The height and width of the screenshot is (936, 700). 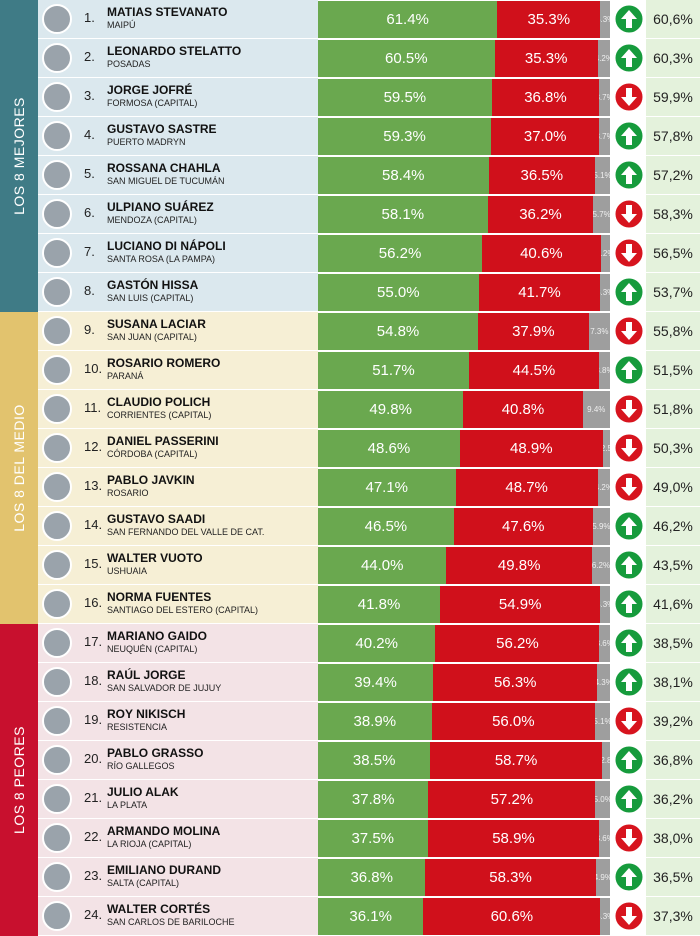 What do you see at coordinates (375, 721) in the screenshot?
I see `value-label: 38.9%` at bounding box center [375, 721].